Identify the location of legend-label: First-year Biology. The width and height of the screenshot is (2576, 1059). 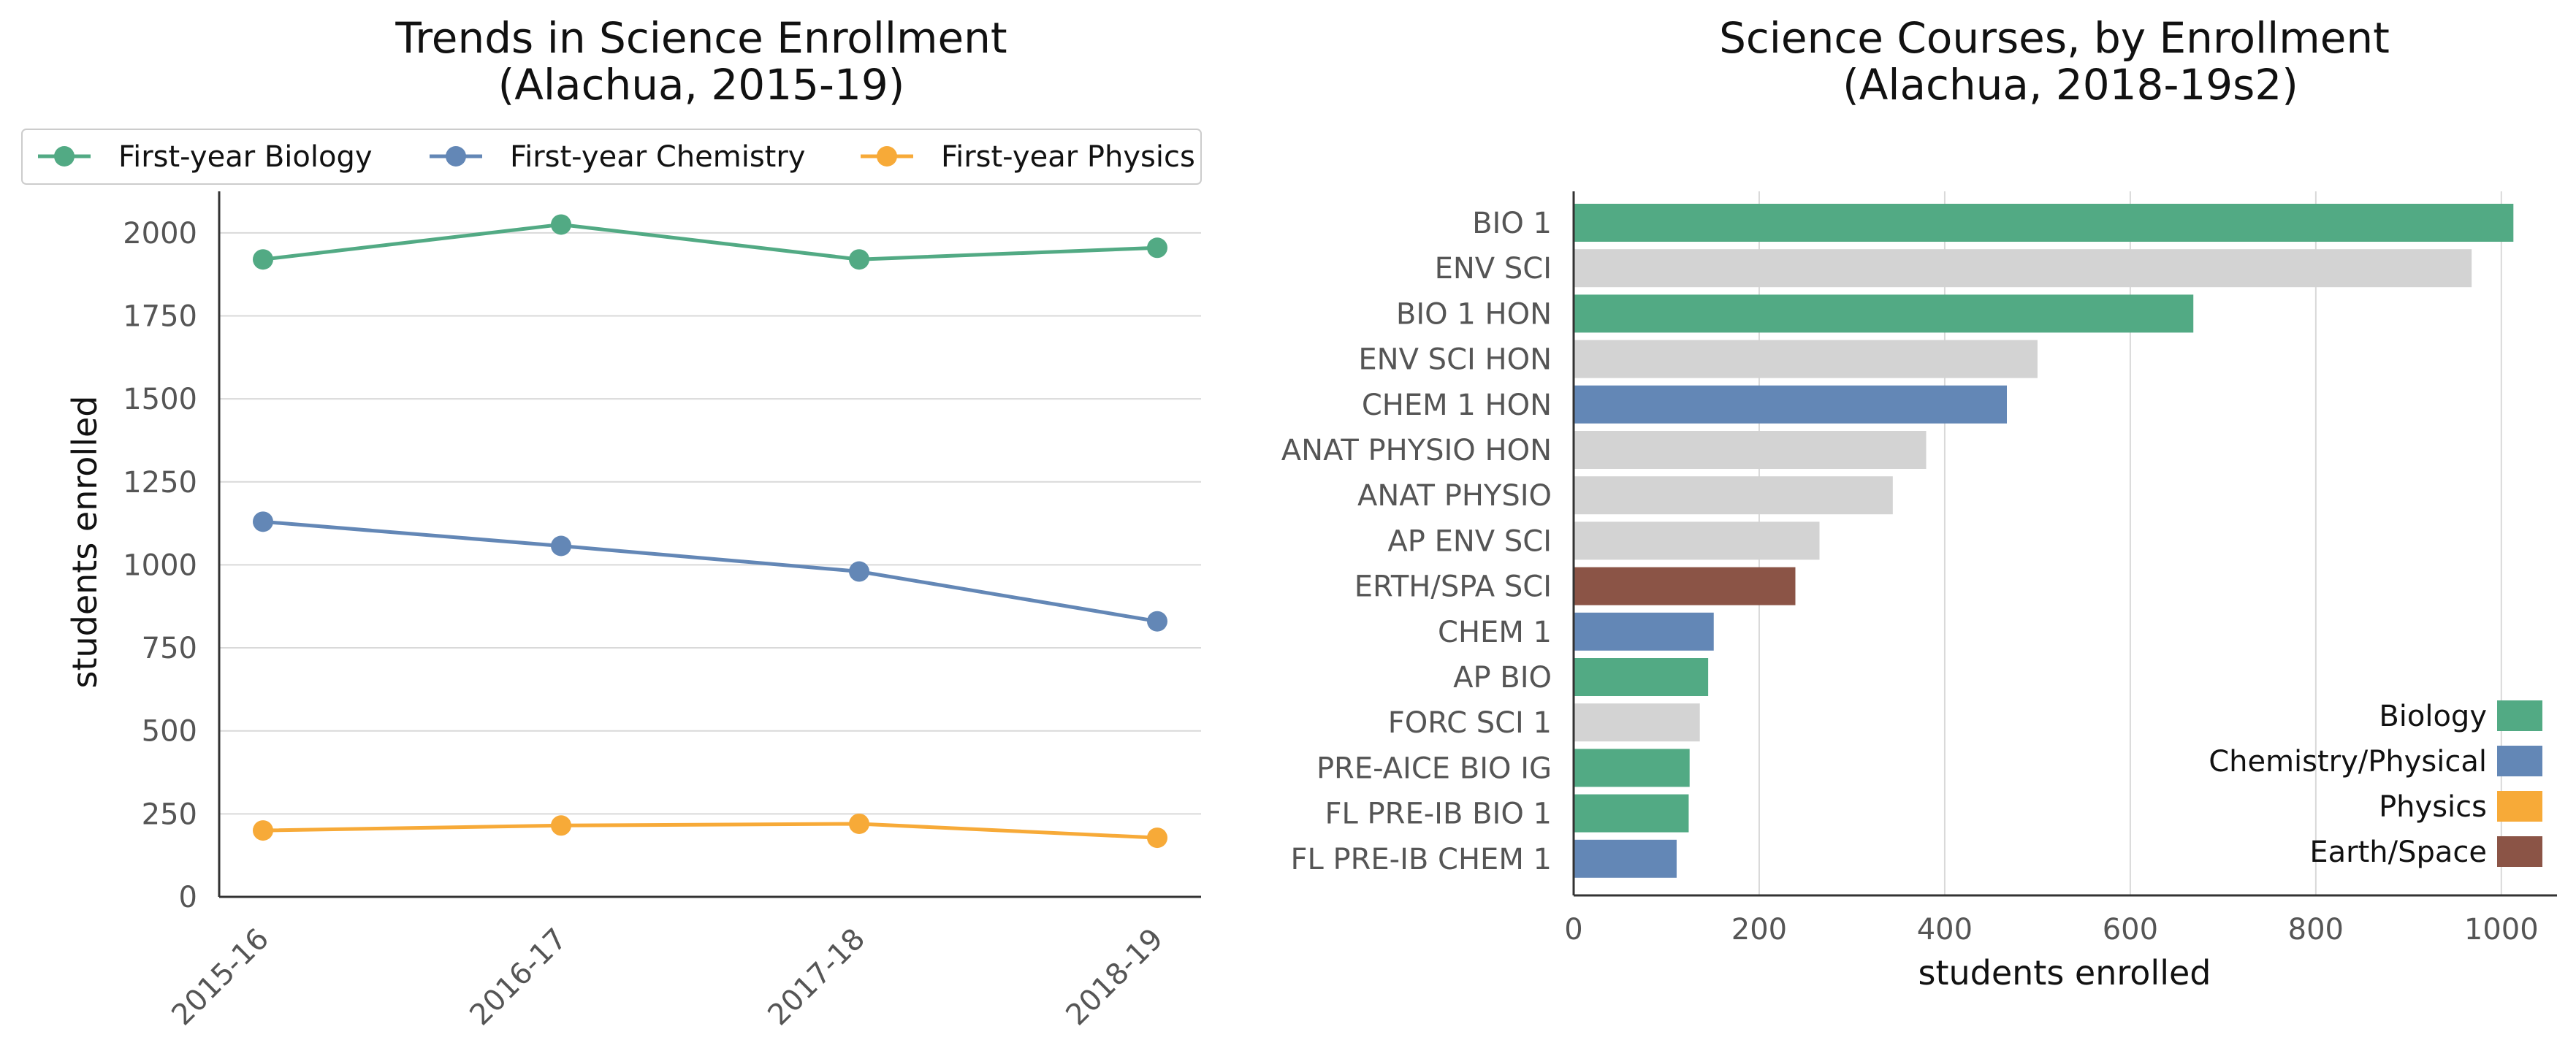
(246, 157).